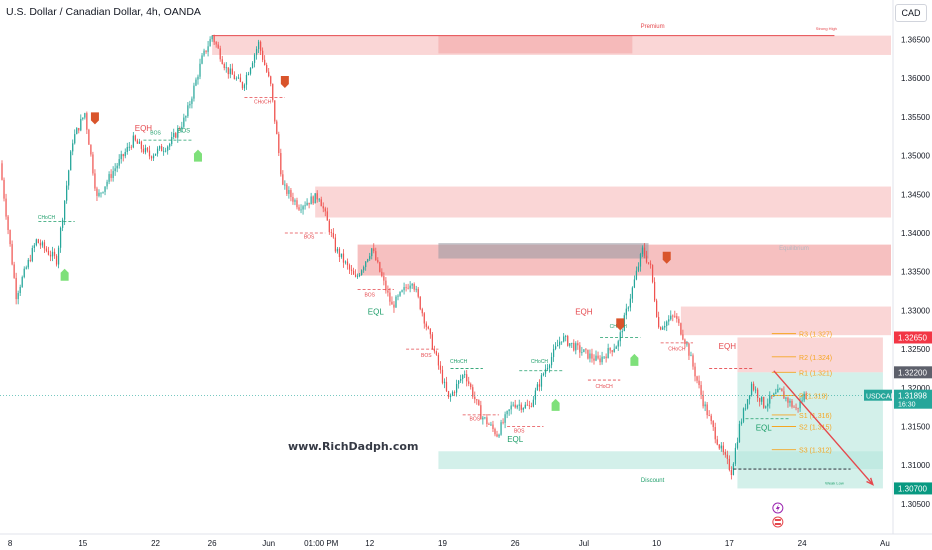  Describe the element at coordinates (197, 155) in the screenshot. I see `buy-signal-icon` at that location.